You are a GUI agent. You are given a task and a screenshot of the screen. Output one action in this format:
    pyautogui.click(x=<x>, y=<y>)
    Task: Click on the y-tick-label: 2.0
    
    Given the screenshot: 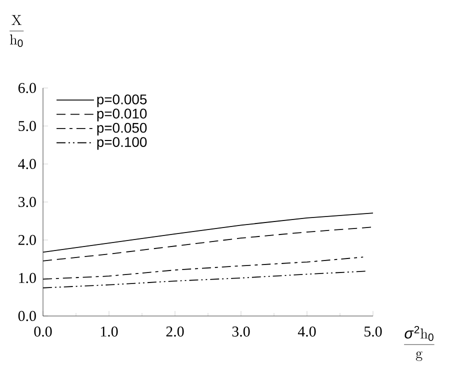 What is the action you would take?
    pyautogui.click(x=27, y=240)
    